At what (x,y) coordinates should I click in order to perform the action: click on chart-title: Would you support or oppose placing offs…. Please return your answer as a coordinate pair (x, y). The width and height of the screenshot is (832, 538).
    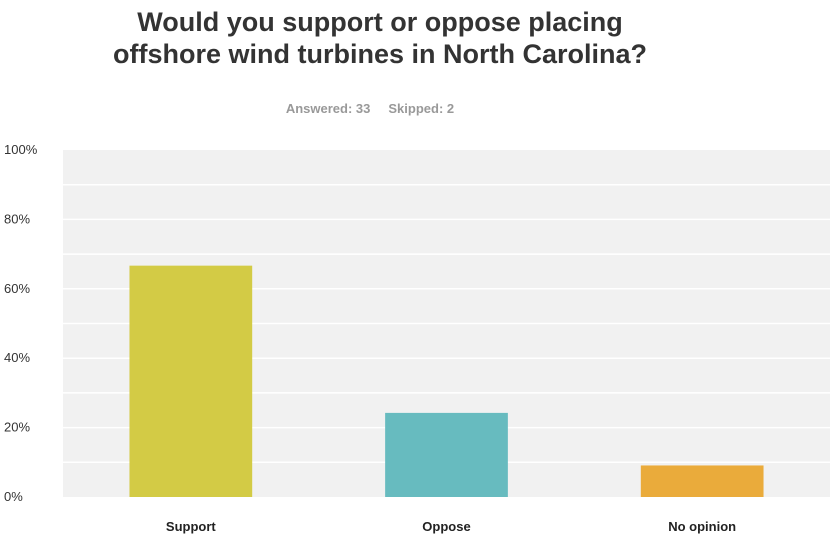
    Looking at the image, I should click on (380, 38).